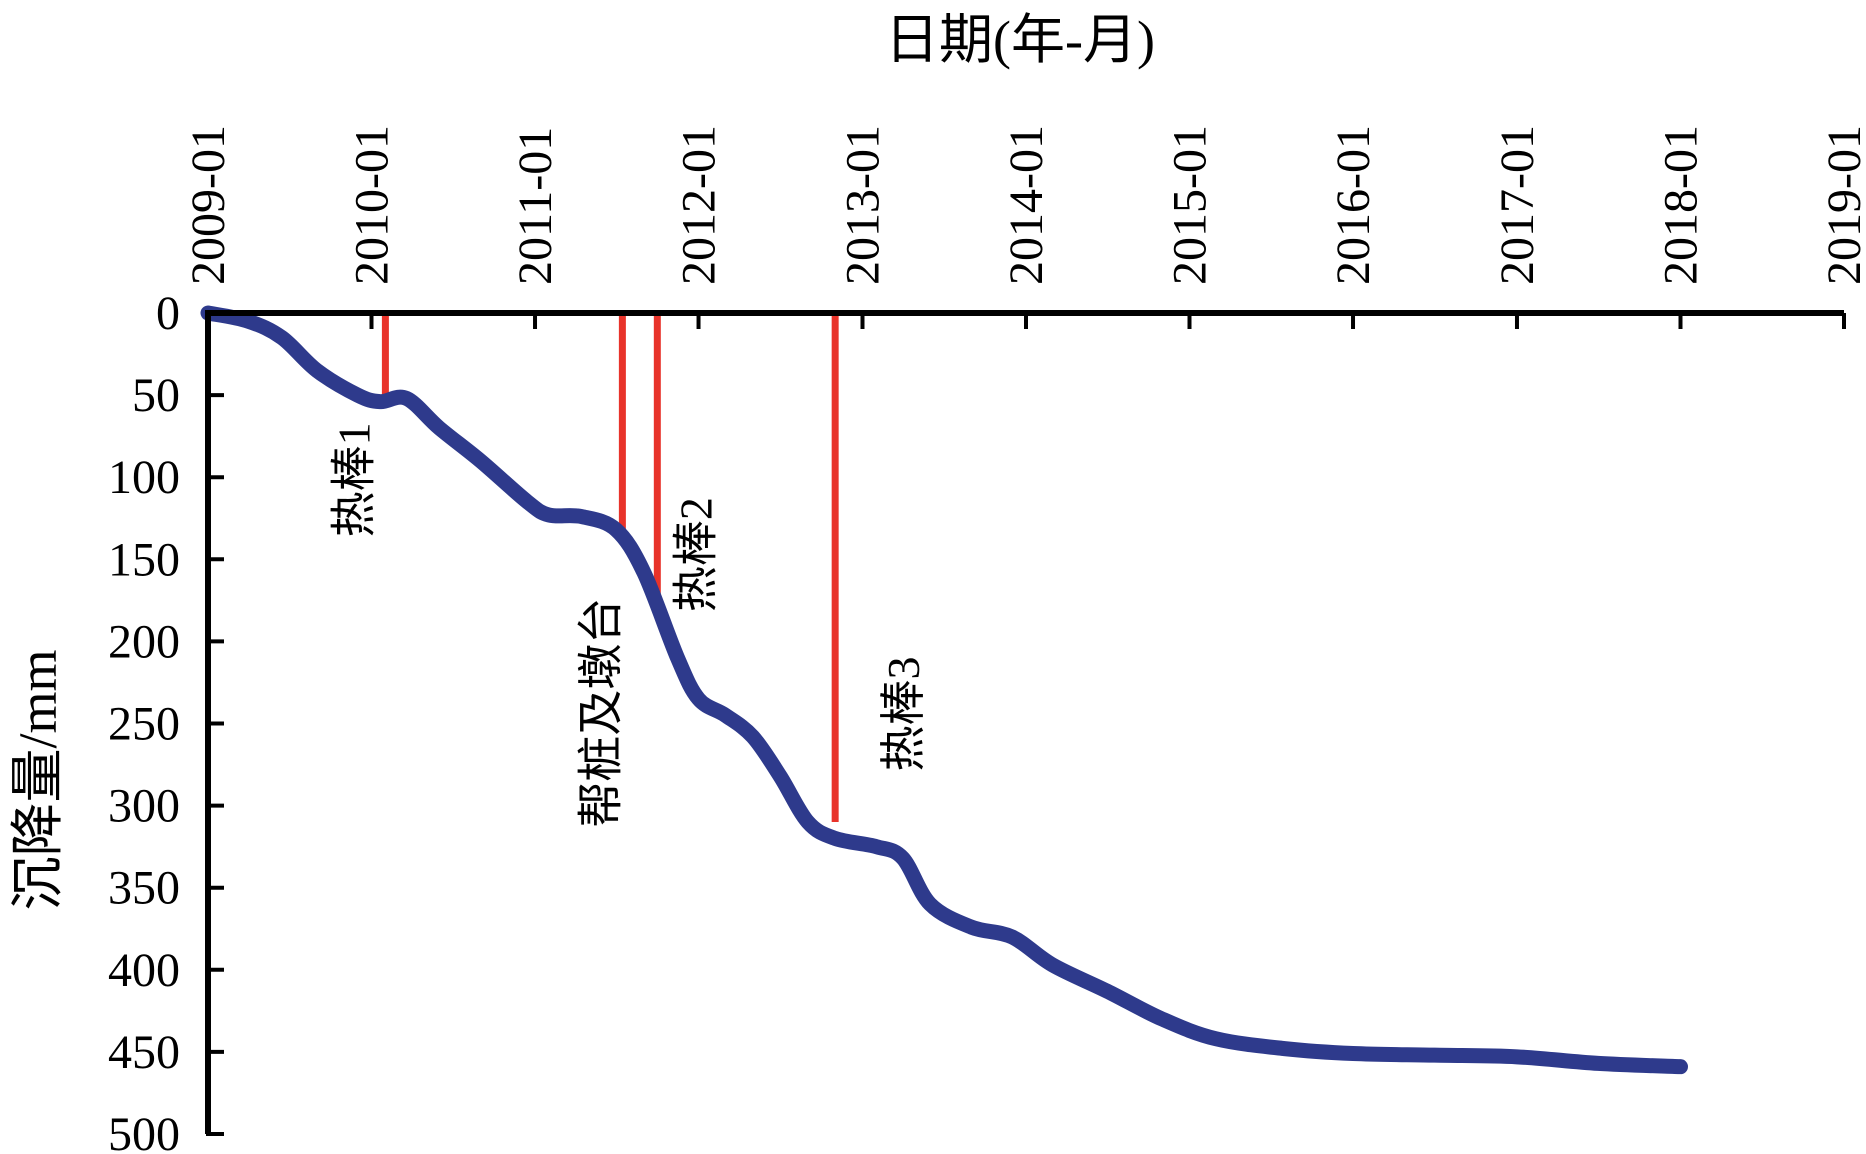 The height and width of the screenshot is (1154, 1866). I want to click on y-tick-label: 300, so click(144, 806).